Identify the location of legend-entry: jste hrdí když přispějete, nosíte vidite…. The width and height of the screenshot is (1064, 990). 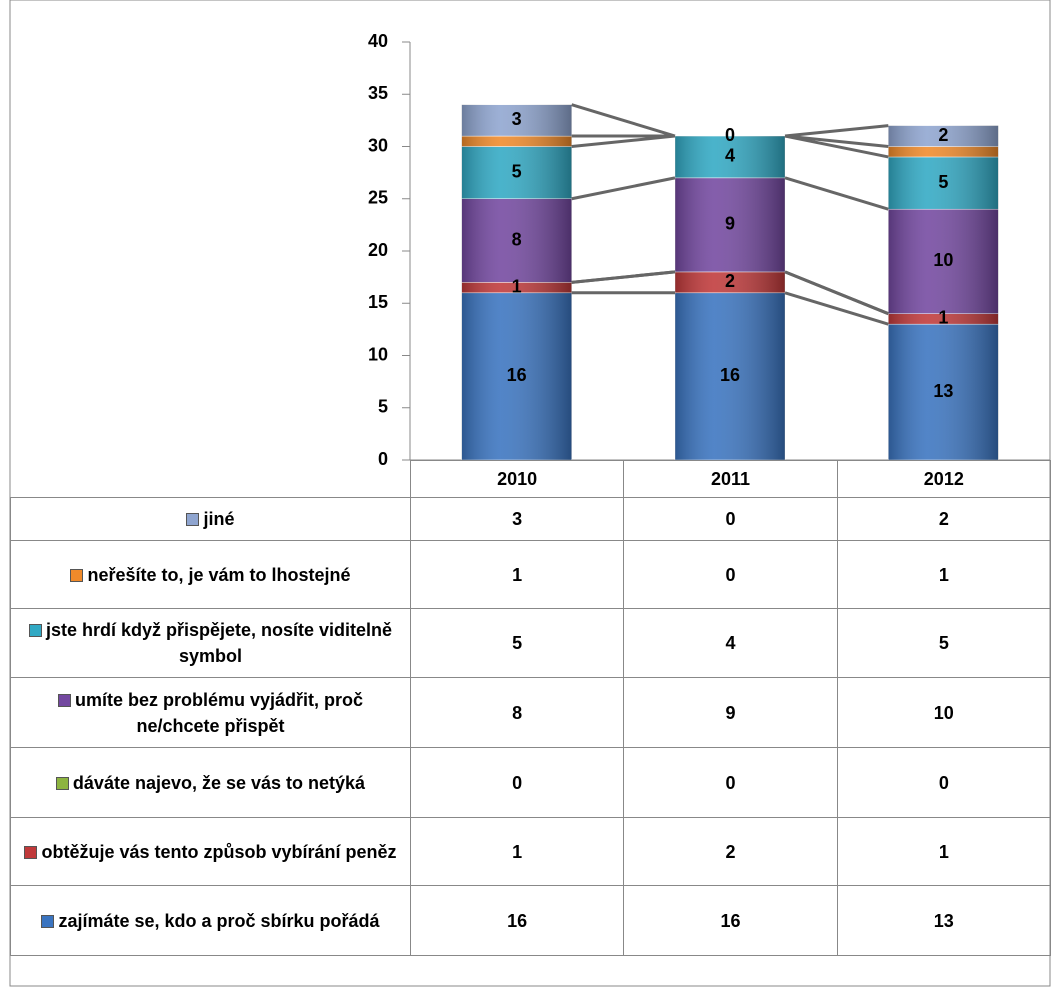
(210, 643).